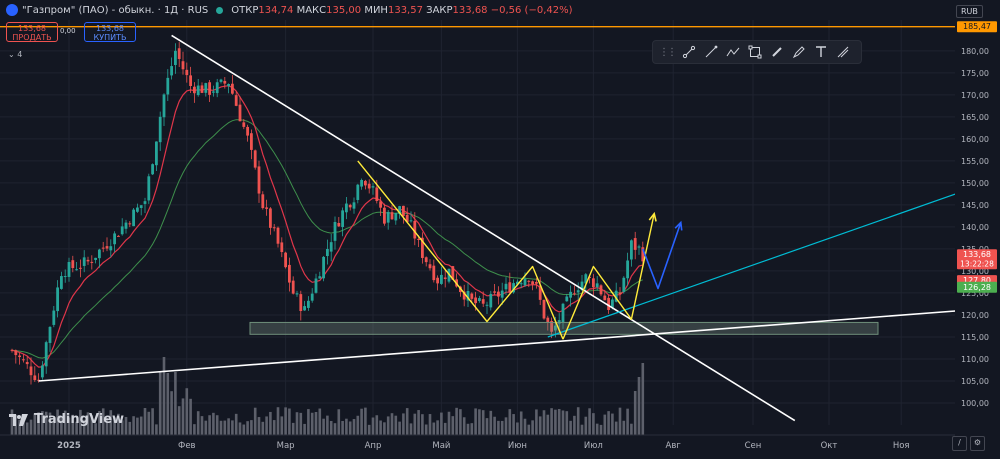  I want to click on price-tag-label: 127,80, so click(977, 280).